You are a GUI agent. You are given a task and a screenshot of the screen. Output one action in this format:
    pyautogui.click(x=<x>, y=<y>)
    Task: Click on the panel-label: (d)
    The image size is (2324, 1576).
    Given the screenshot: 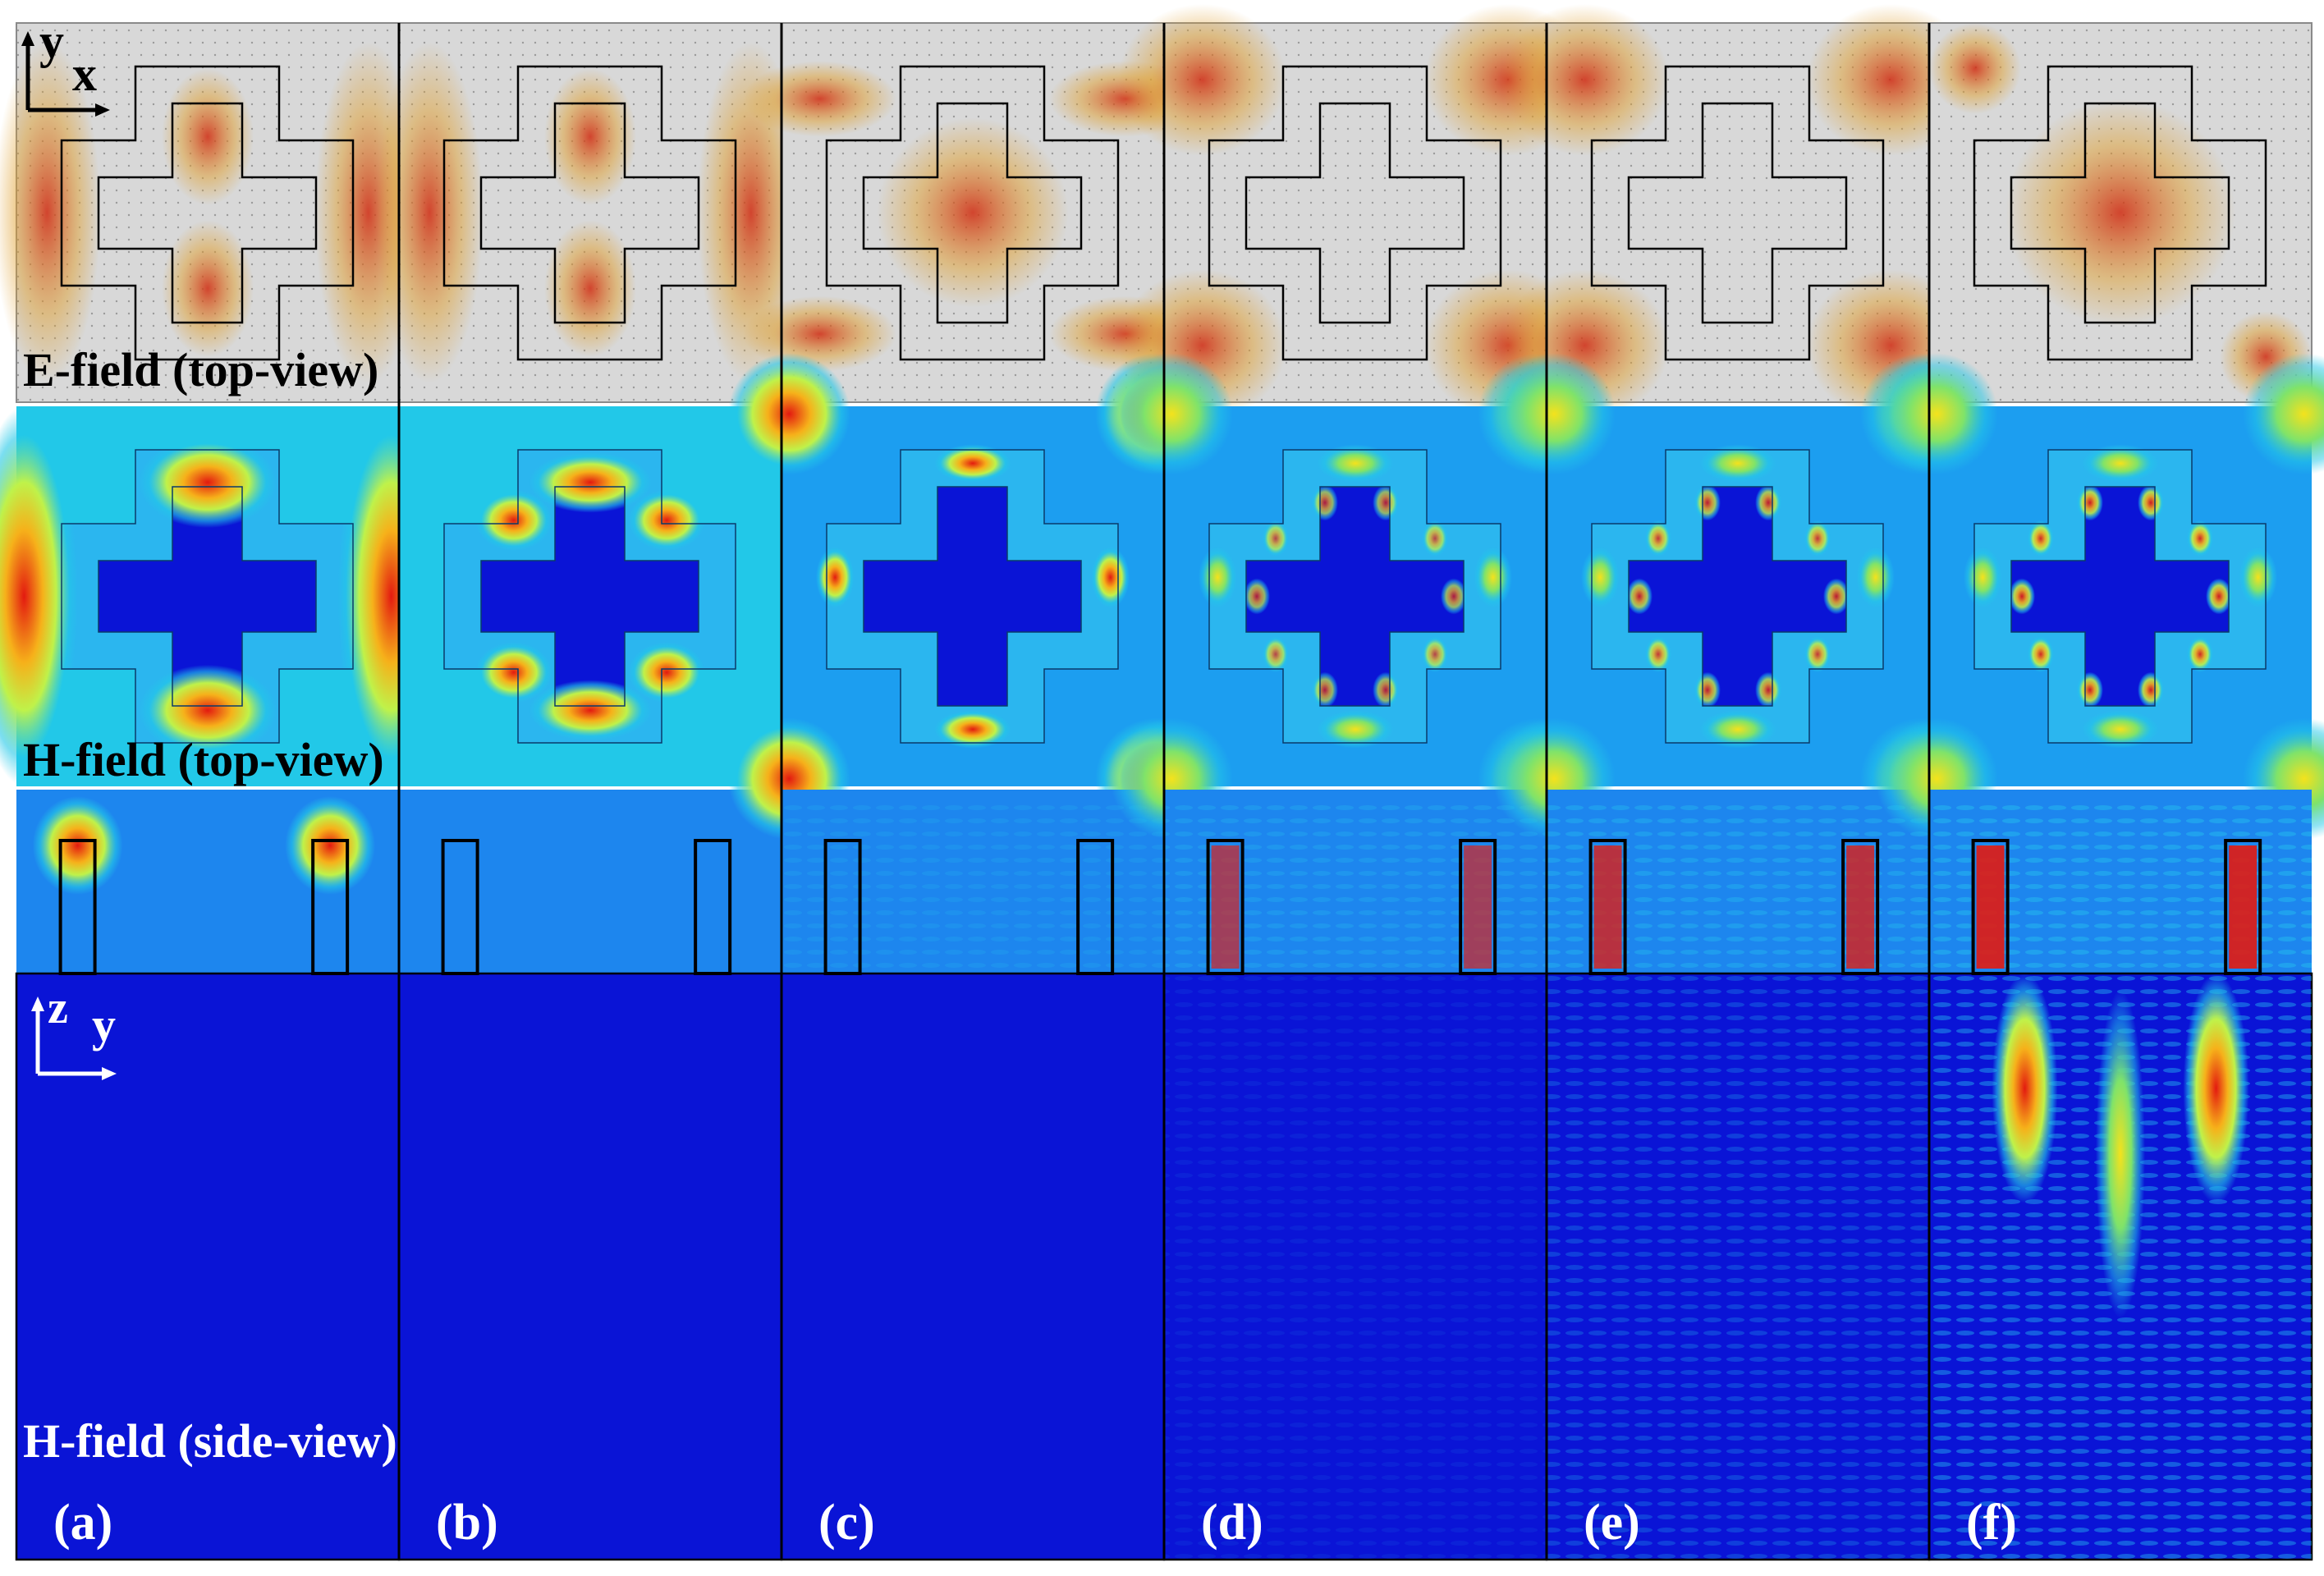 What is the action you would take?
    pyautogui.click(x=1232, y=1523)
    